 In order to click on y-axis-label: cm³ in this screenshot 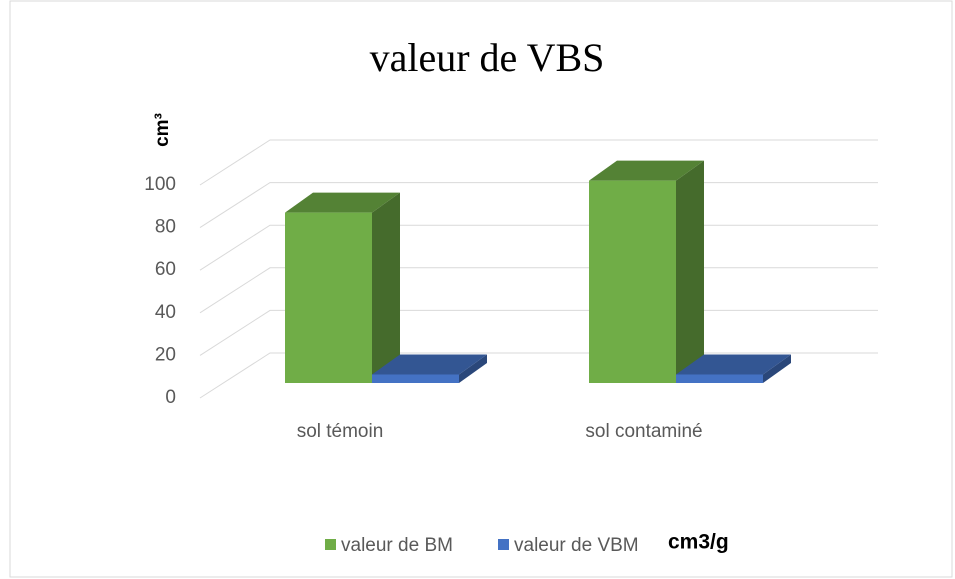, I will do `click(162, 130)`.